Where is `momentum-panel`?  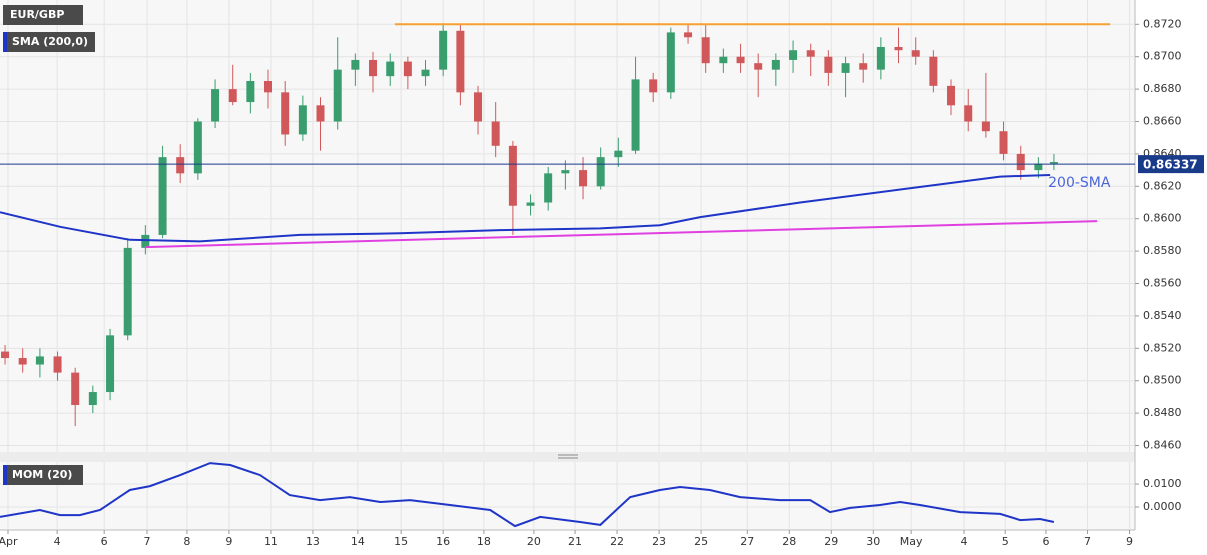 momentum-panel is located at coordinates (567, 496).